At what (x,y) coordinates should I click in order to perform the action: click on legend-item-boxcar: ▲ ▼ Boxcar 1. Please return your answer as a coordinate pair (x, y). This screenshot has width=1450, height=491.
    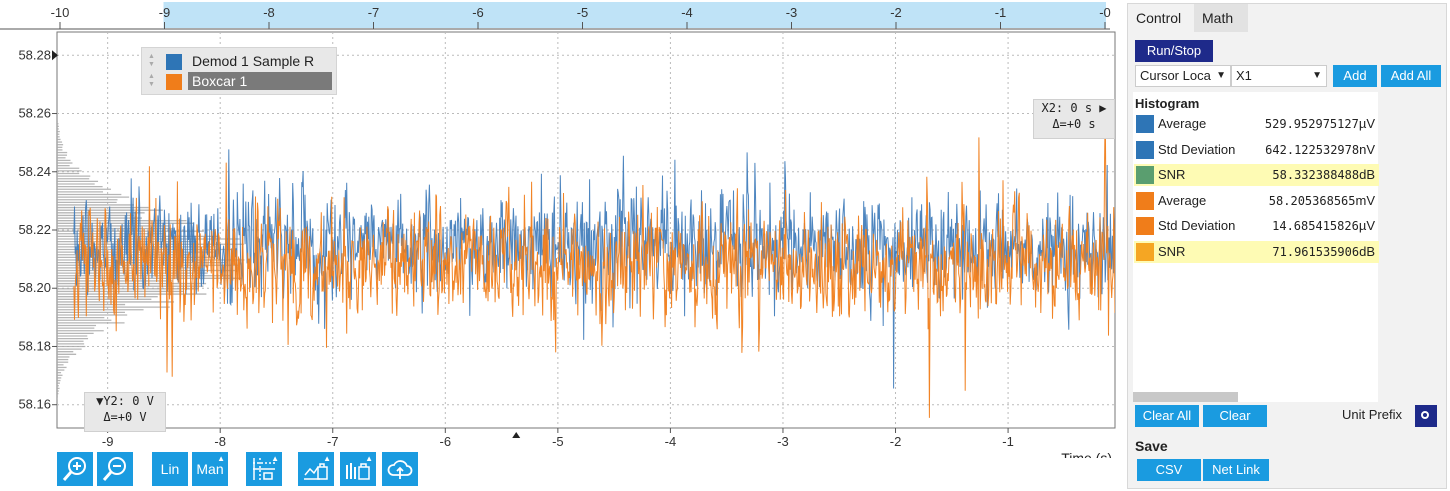
    Looking at the image, I should click on (241, 81).